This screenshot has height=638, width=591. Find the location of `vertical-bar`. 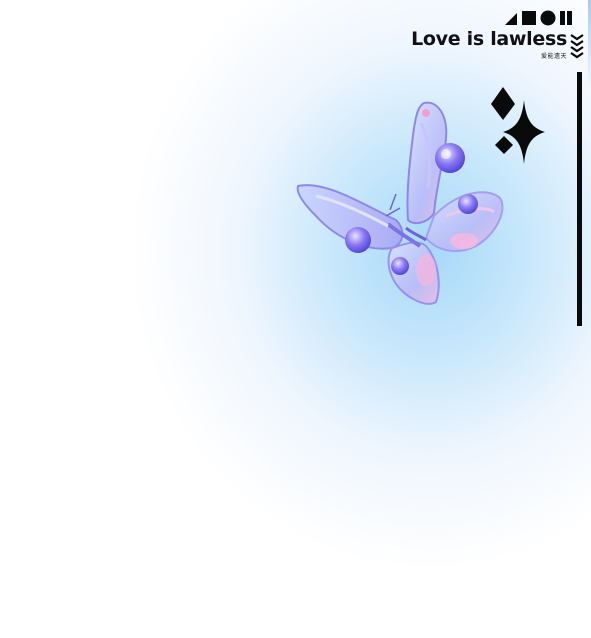

vertical-bar is located at coordinates (579, 199).